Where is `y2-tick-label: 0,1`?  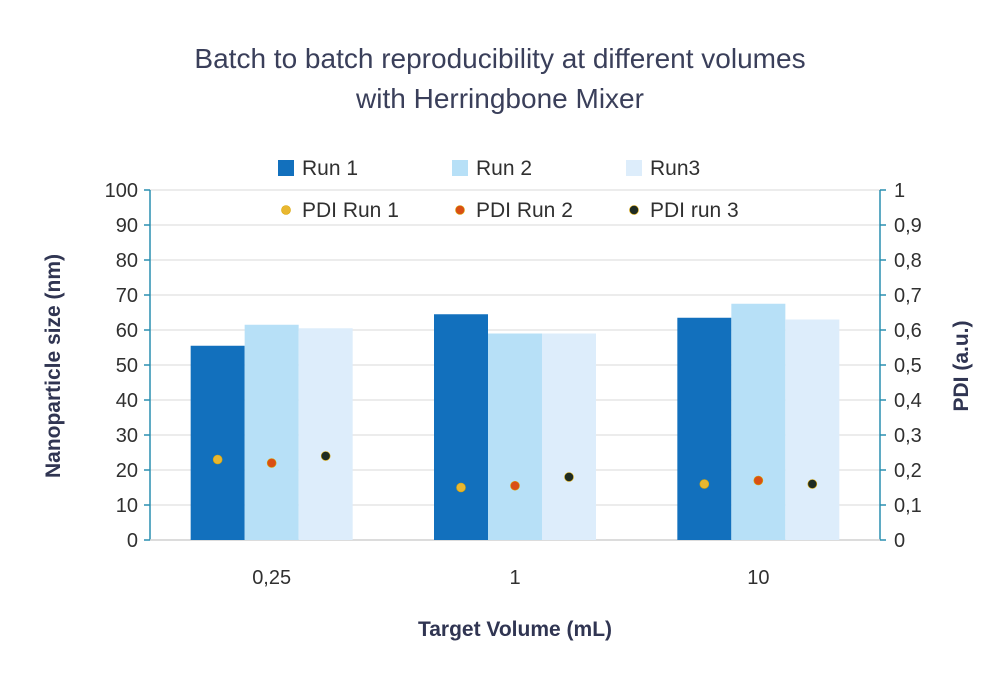 y2-tick-label: 0,1 is located at coordinates (908, 506).